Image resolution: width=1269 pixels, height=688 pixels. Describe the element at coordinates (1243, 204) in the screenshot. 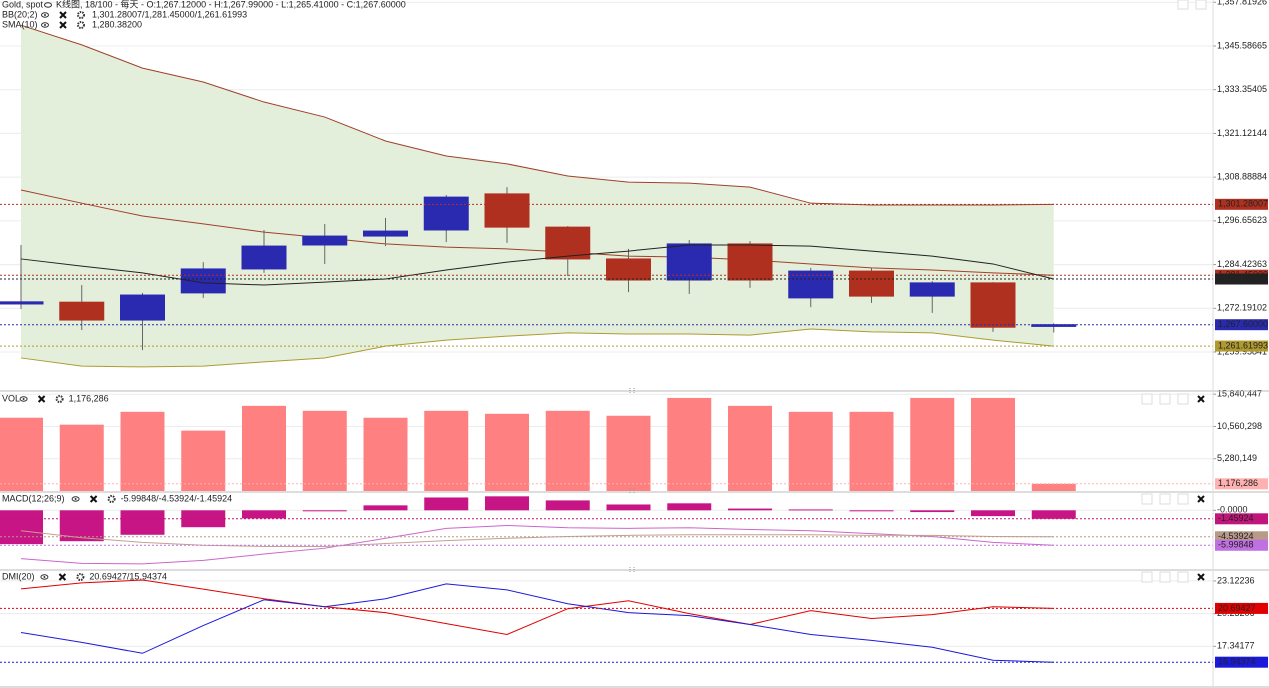

I see `price-tag-label: 1,301.28007` at that location.